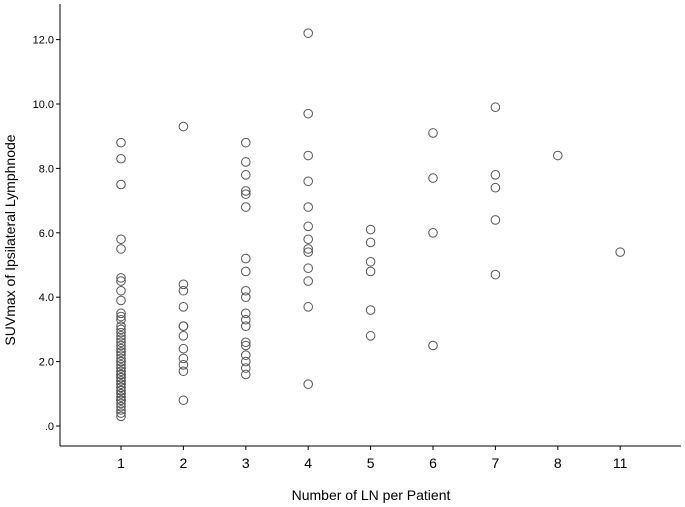  What do you see at coordinates (496, 463) in the screenshot?
I see `x-tick-label: 7` at bounding box center [496, 463].